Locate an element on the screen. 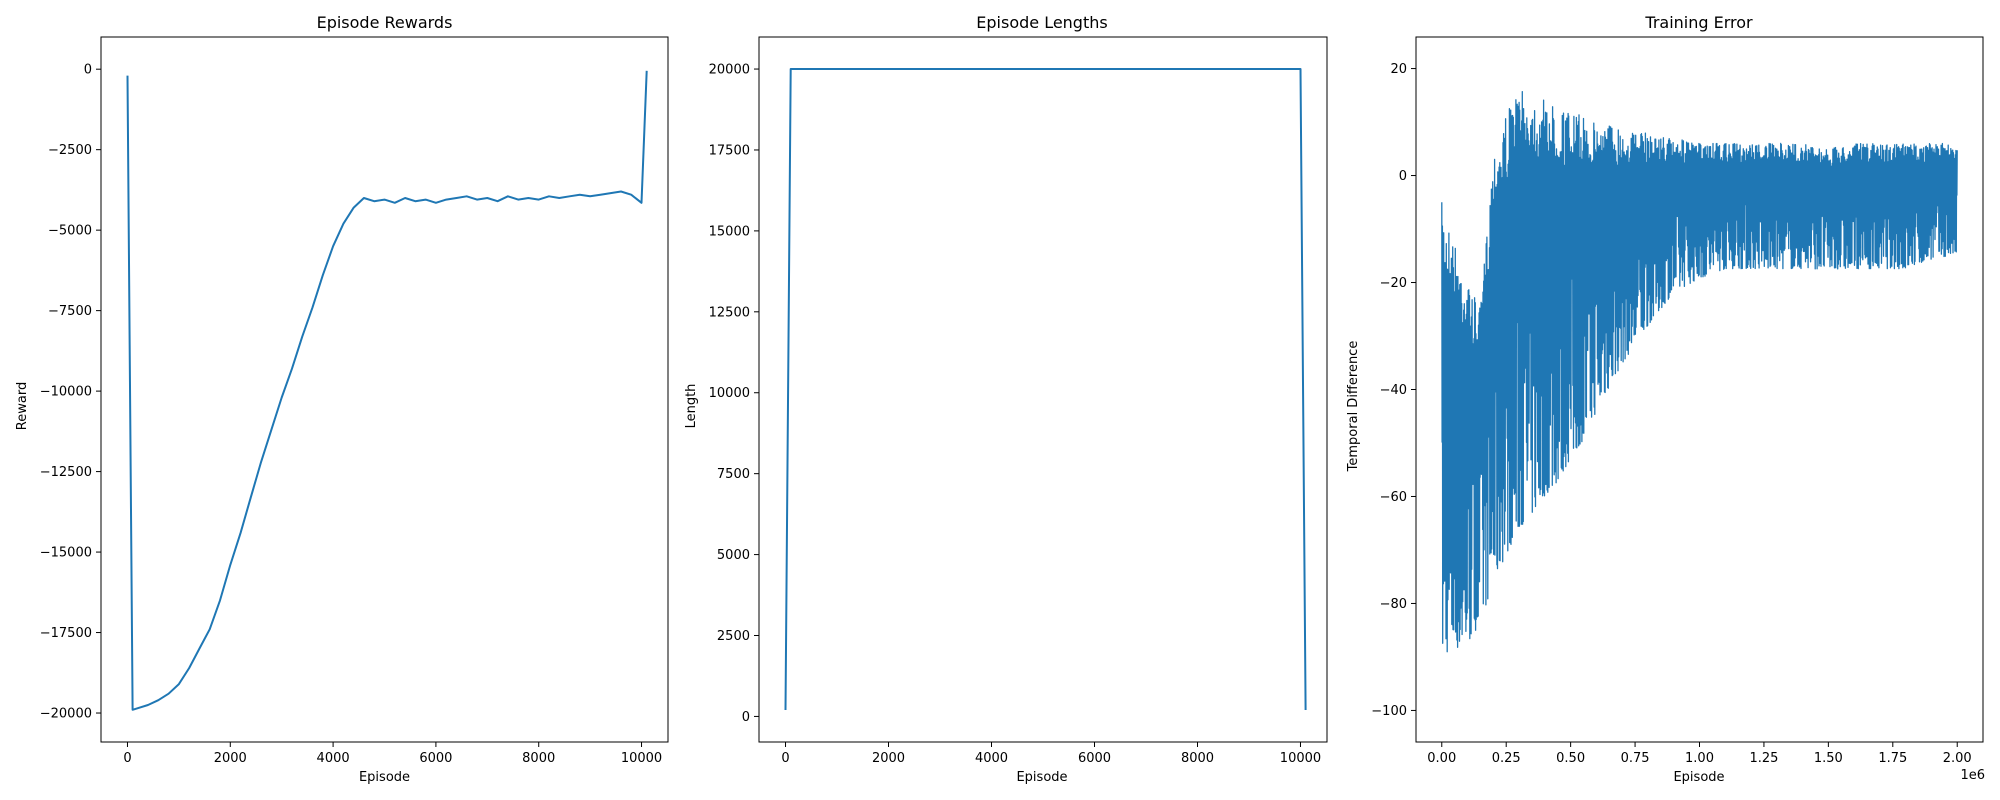 This screenshot has height=800, width=2000. x-tick-label: 0.00 is located at coordinates (1441, 758).